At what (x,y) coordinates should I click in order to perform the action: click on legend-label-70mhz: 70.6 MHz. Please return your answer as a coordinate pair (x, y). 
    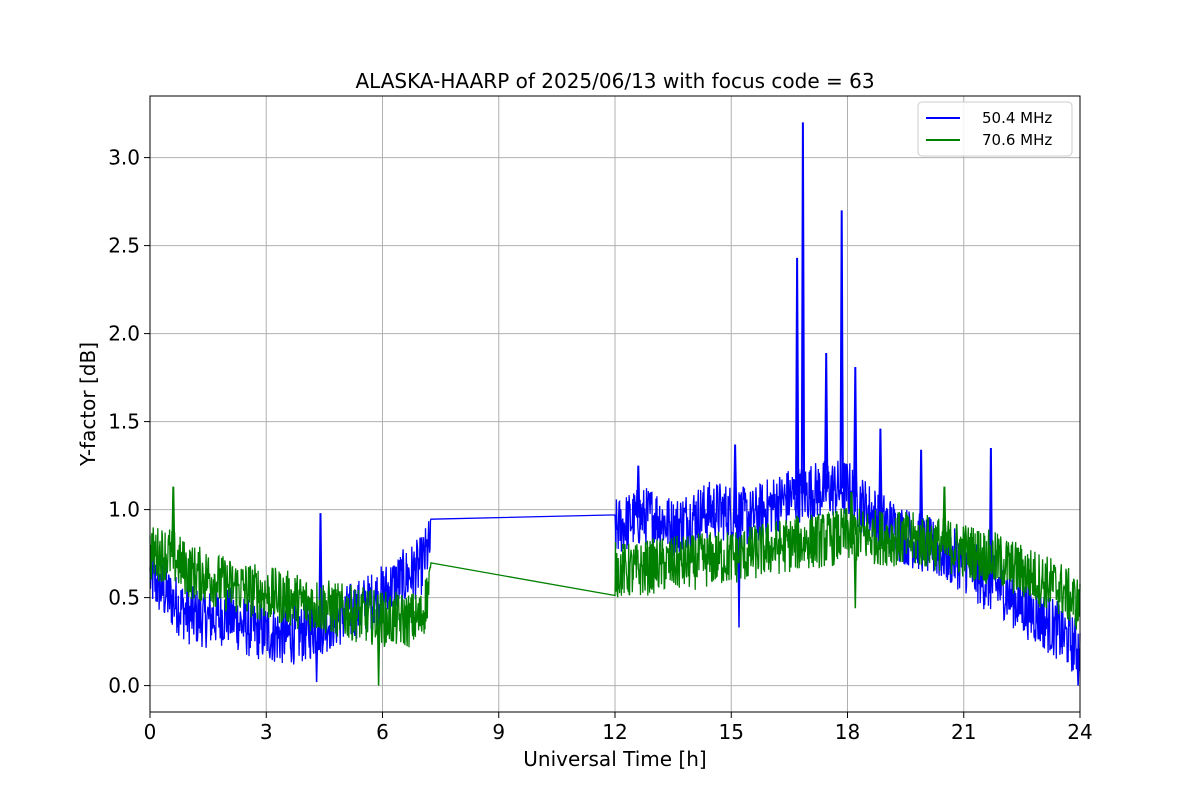
    Looking at the image, I should click on (1017, 140).